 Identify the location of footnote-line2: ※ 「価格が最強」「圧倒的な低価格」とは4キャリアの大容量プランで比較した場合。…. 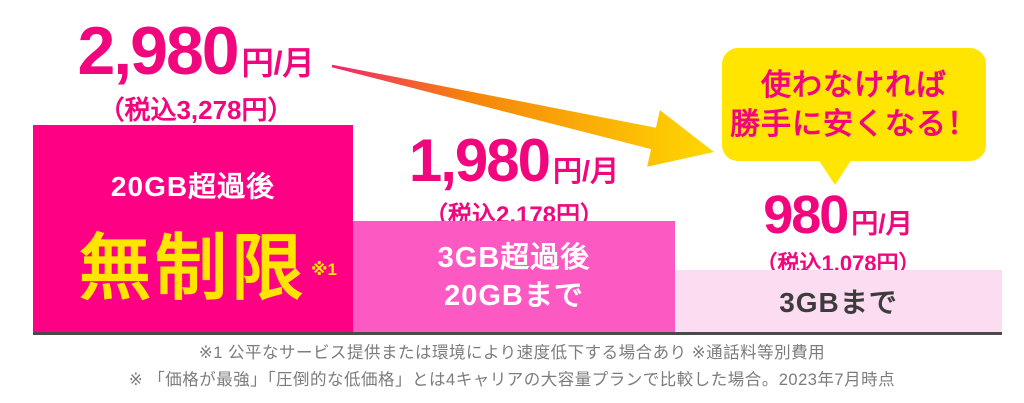
(512, 380).